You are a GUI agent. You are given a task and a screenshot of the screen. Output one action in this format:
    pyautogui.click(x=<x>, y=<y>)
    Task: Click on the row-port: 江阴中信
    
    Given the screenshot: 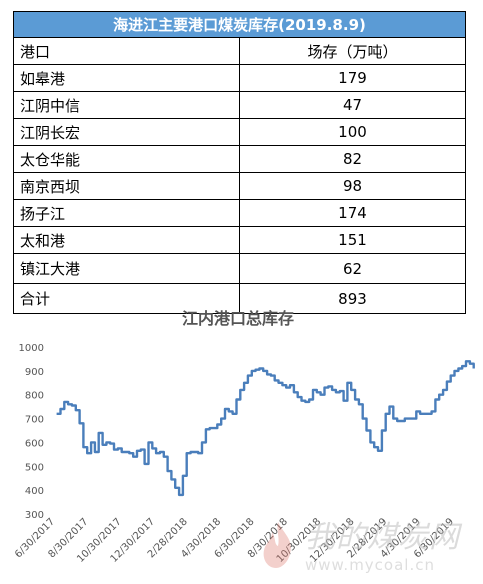 What is the action you would take?
    pyautogui.click(x=126, y=105)
    